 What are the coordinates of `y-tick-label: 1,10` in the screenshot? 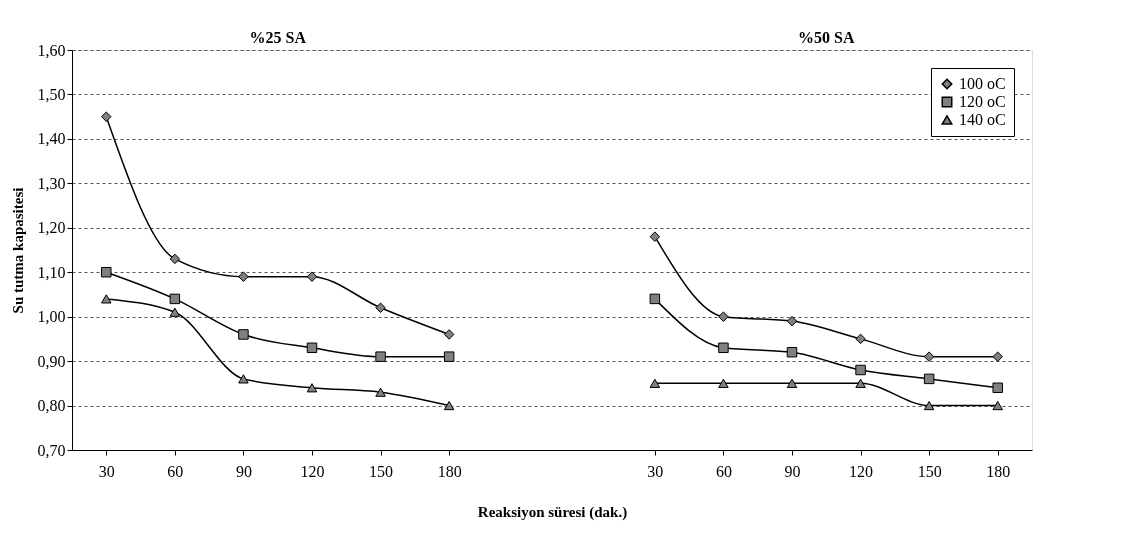 It's located at (51, 272).